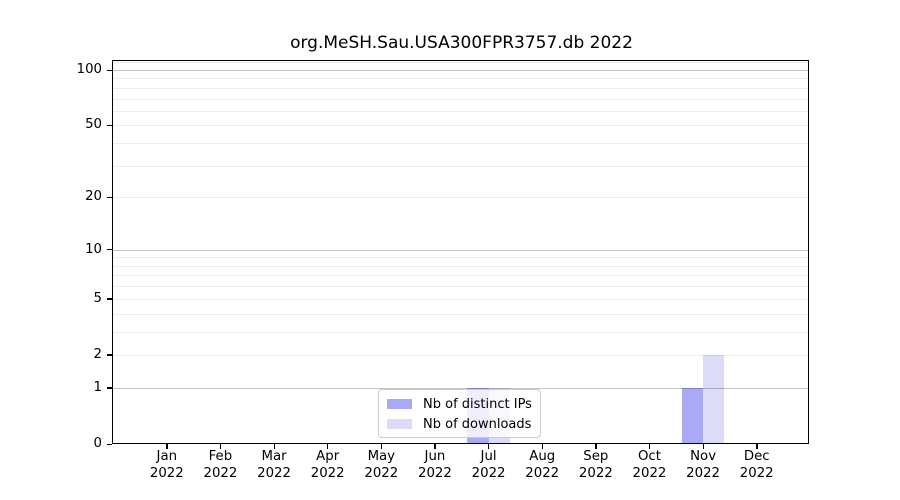  I want to click on x-tick-month: Dec, so click(756, 456).